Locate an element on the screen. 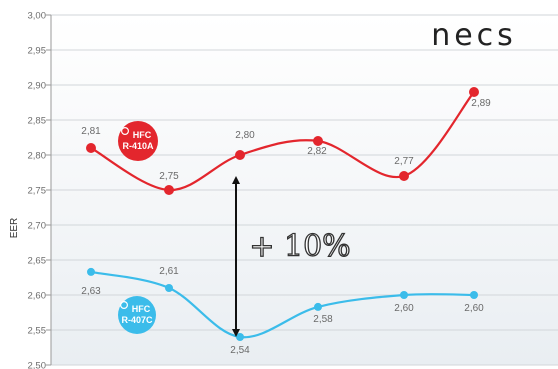 The width and height of the screenshot is (558, 369). series-2-data-label: 2,54 is located at coordinates (240, 350).